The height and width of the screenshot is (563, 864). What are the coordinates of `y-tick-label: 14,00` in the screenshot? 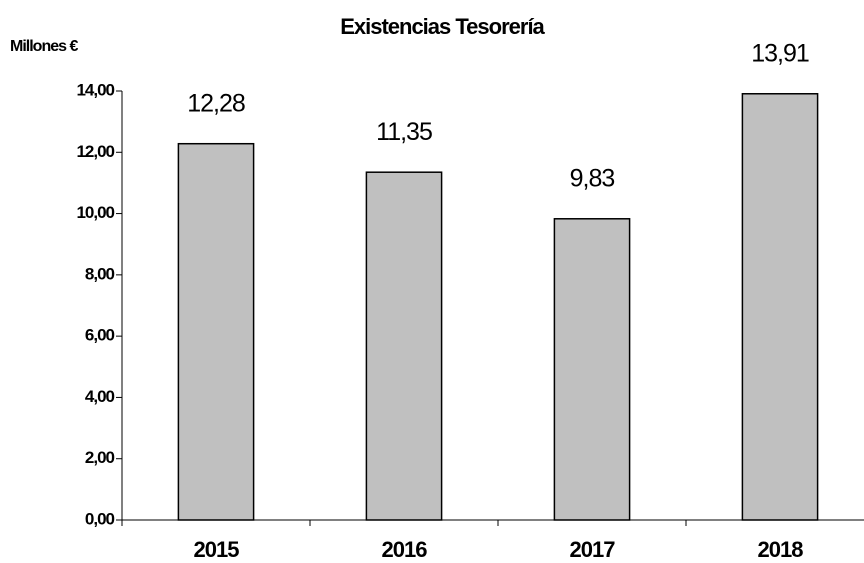 It's located at (95, 89).